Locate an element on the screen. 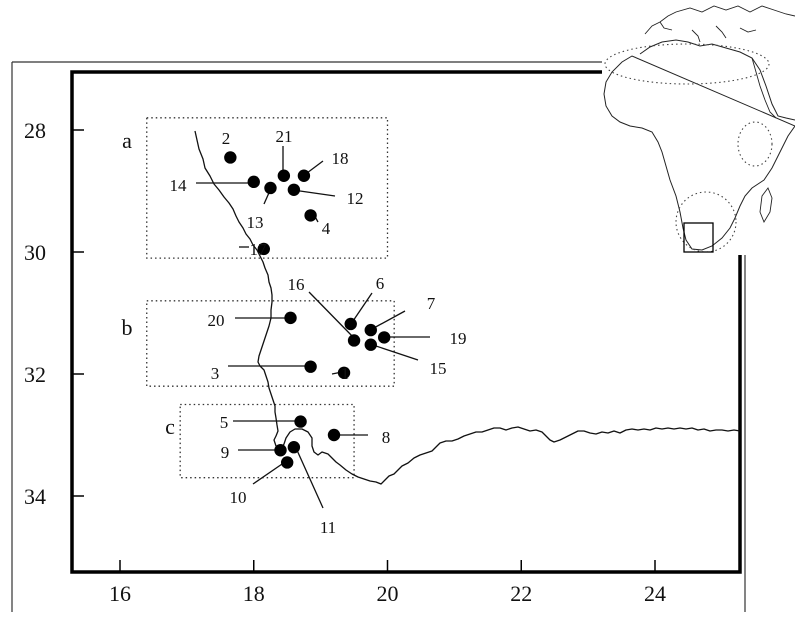 The image size is (795, 617). site-label-2: 2 is located at coordinates (226, 138).